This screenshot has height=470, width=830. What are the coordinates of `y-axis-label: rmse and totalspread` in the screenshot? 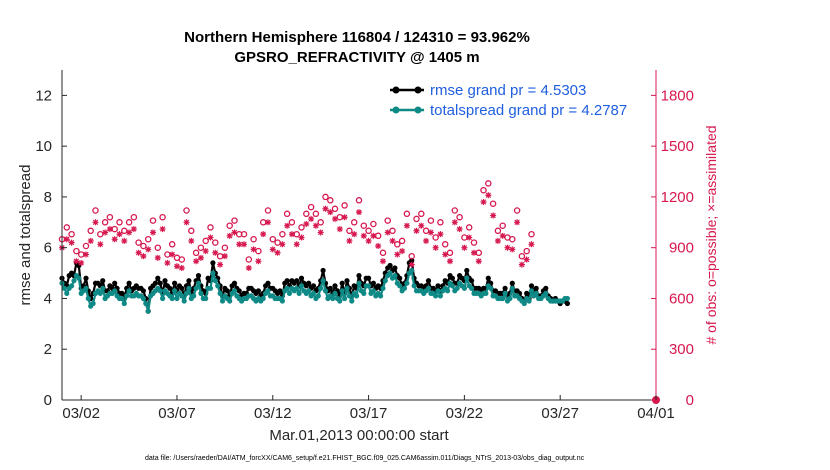 It's located at (25, 235).